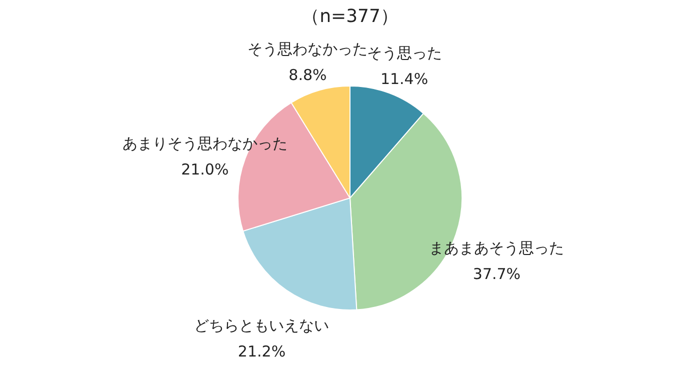 This screenshot has height=381, width=700. Describe the element at coordinates (205, 143) in the screenshot. I see `slice-label: あまりそう思わなかった` at that location.